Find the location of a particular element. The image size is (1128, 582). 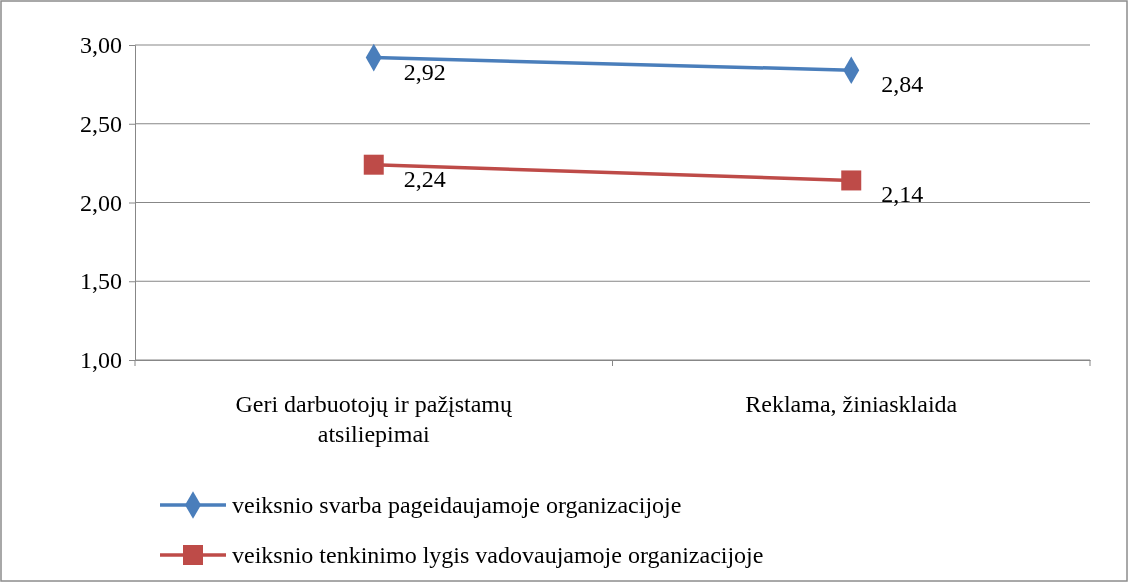

x-tick-label: Reklama, žiniasklaida is located at coordinates (851, 404).